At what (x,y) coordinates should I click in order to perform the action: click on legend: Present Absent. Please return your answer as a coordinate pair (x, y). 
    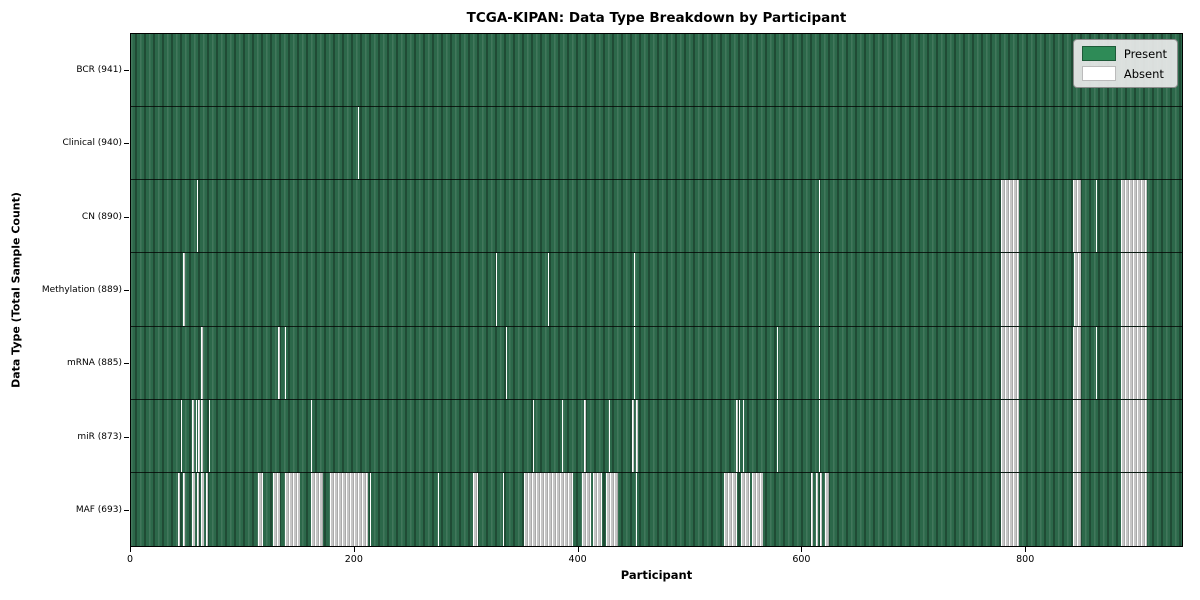
    Looking at the image, I should click on (1125, 63).